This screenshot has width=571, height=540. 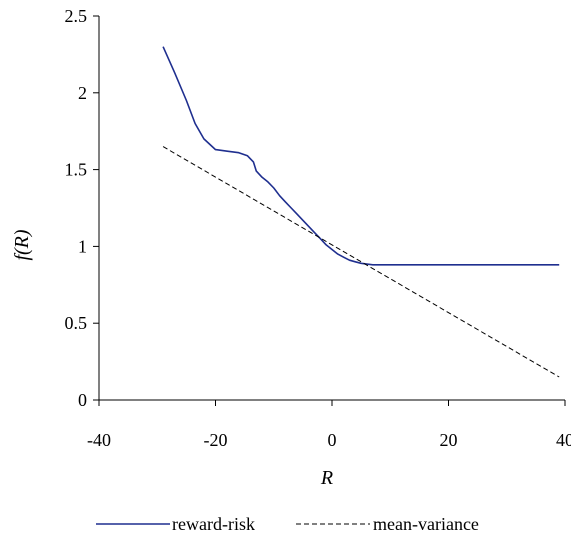 I want to click on legend-label-reward-risk: reward-risk, so click(x=213, y=524).